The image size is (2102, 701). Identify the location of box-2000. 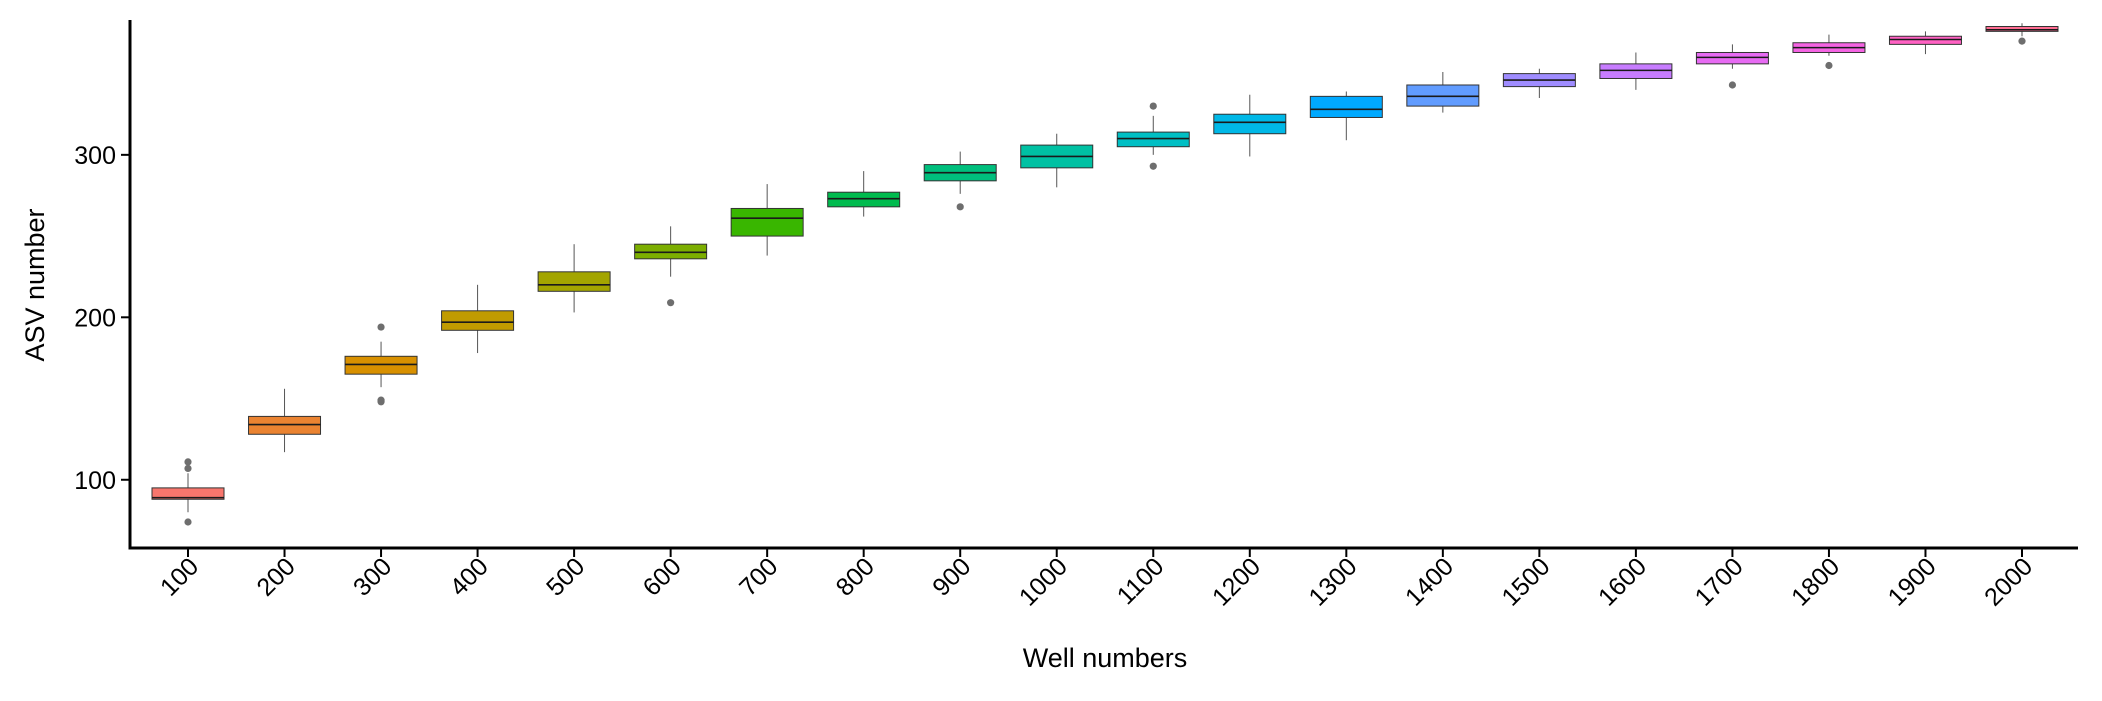
(2022, 28).